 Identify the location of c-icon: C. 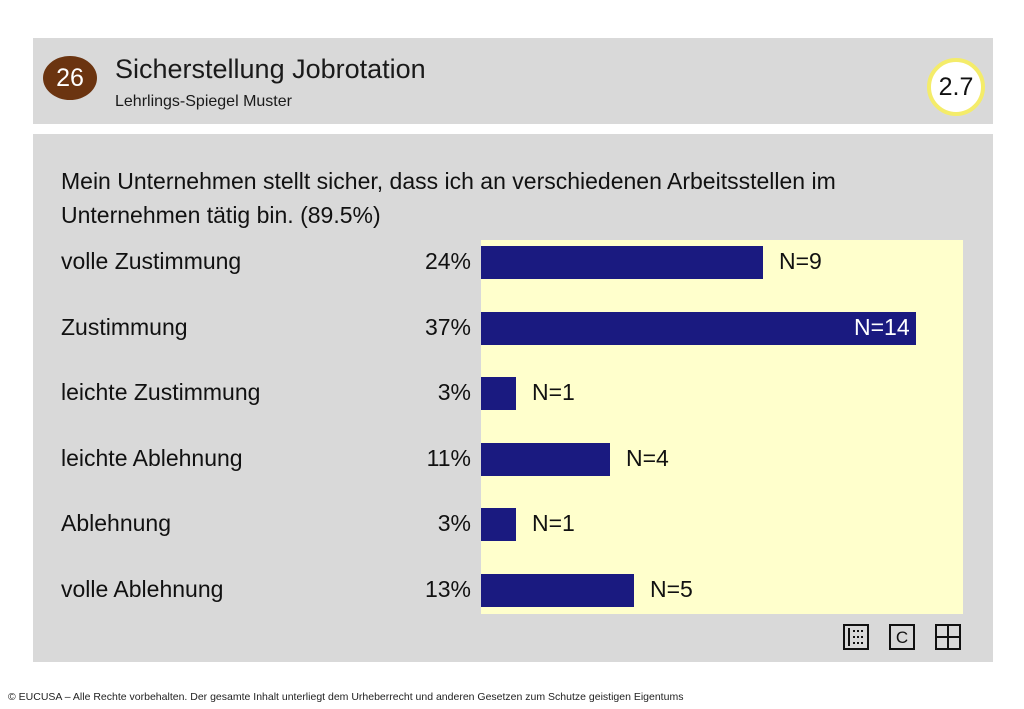
(902, 637).